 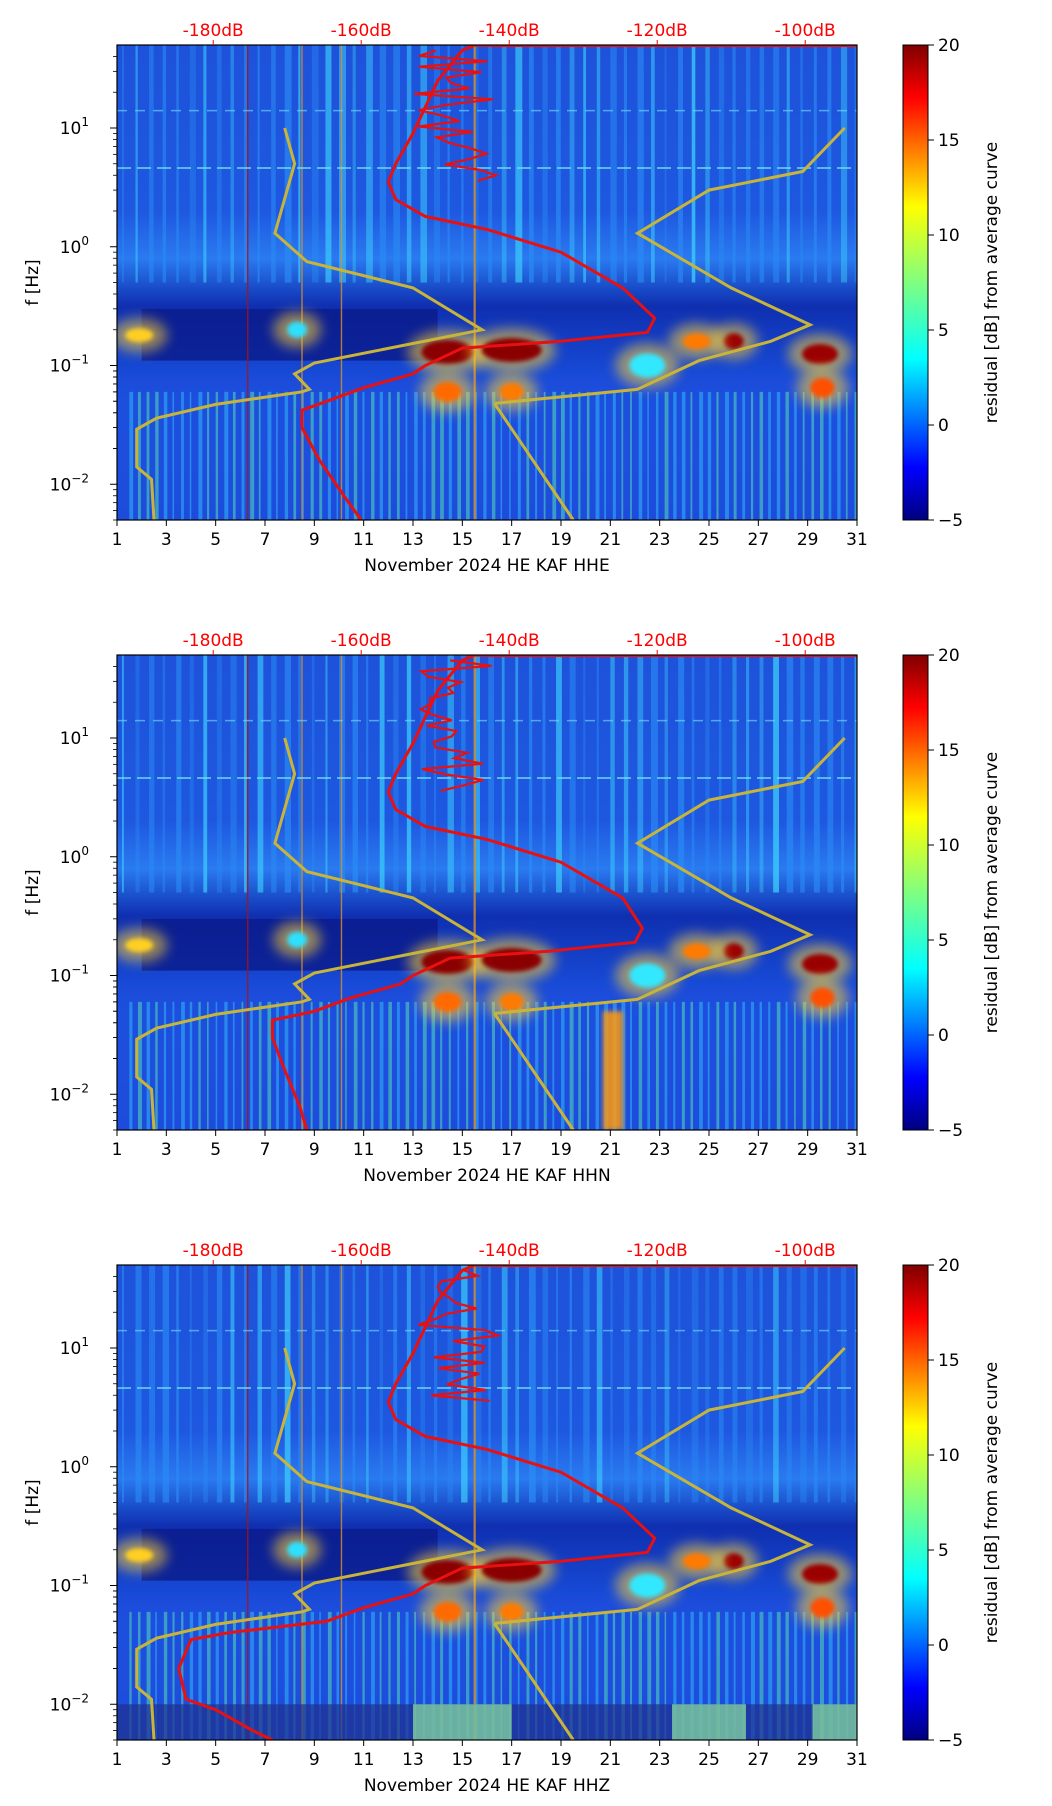 I want to click on y-tick-label: 100, so click(x=74, y=1466).